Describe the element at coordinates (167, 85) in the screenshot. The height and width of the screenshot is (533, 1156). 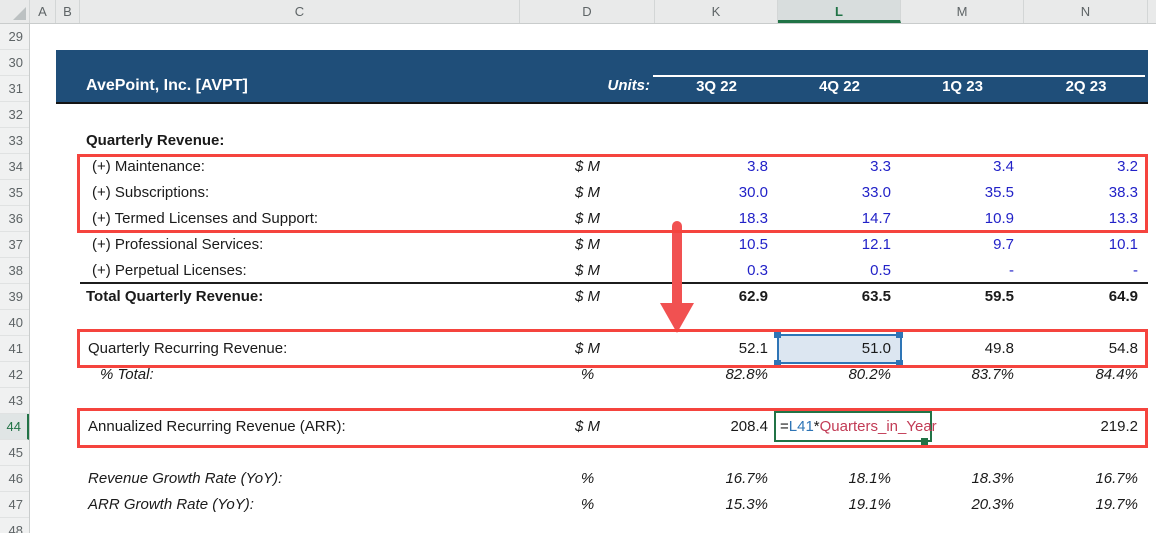
I see `company-title-cell: AvePoint, Inc. [AVPT]` at that location.